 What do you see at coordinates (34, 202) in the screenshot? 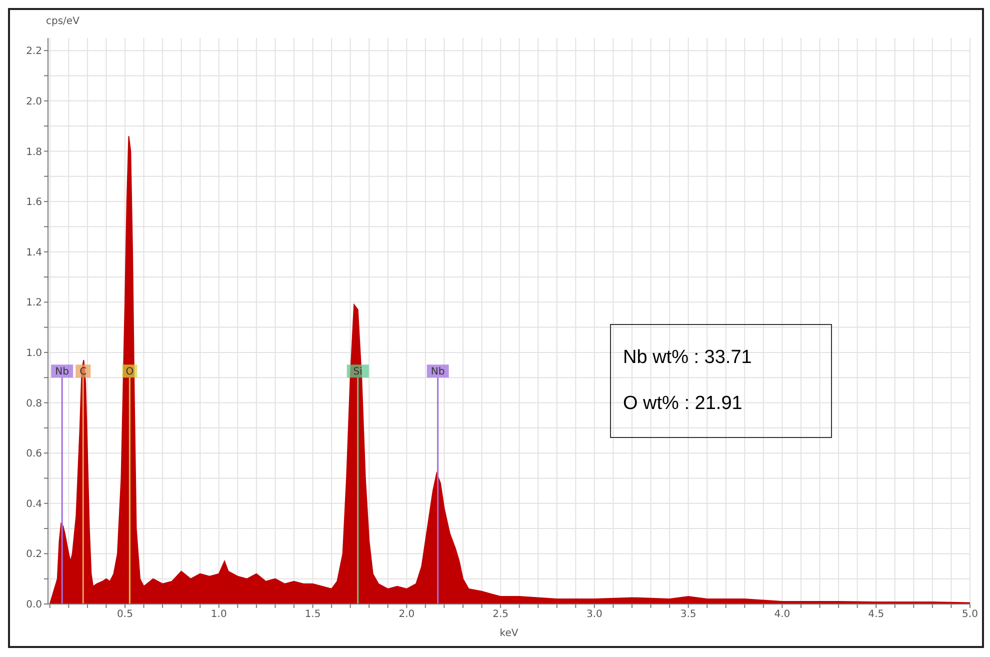
I see `y-tick-label: 1.6` at bounding box center [34, 202].